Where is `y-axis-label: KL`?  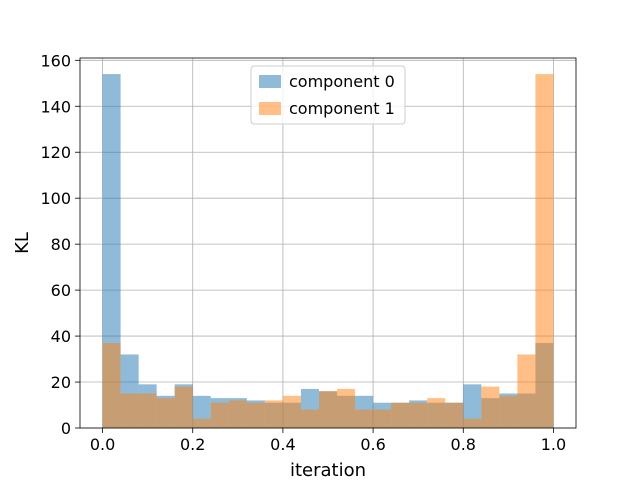 y-axis-label: KL is located at coordinates (22, 243).